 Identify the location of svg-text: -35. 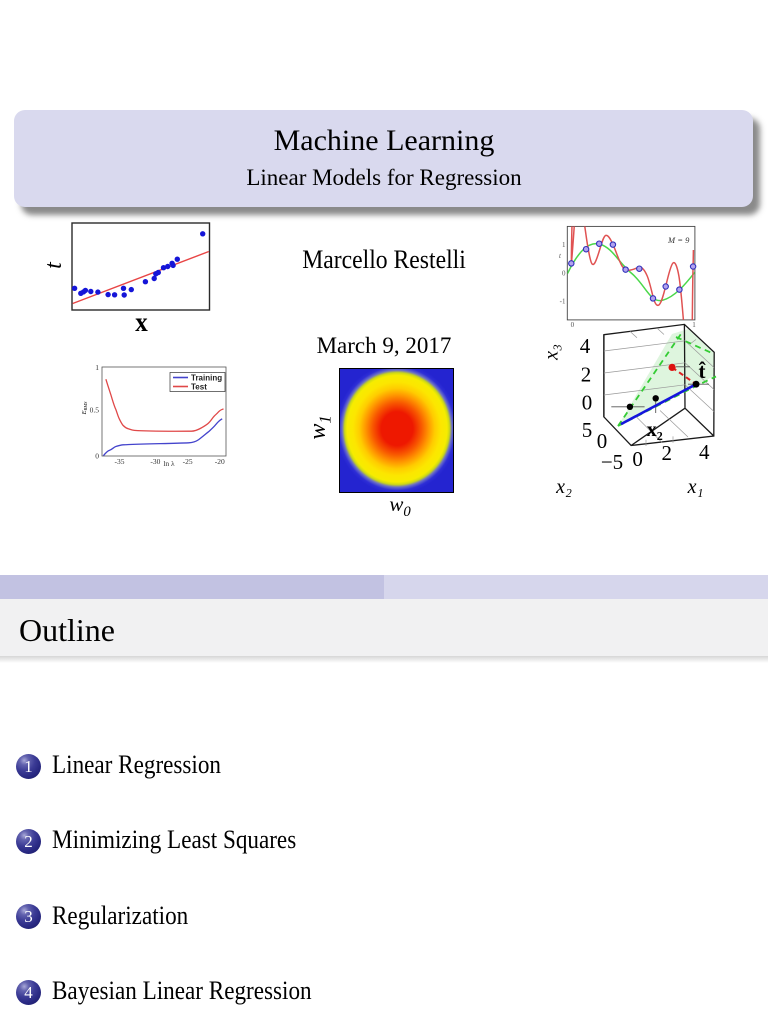
(120, 461).